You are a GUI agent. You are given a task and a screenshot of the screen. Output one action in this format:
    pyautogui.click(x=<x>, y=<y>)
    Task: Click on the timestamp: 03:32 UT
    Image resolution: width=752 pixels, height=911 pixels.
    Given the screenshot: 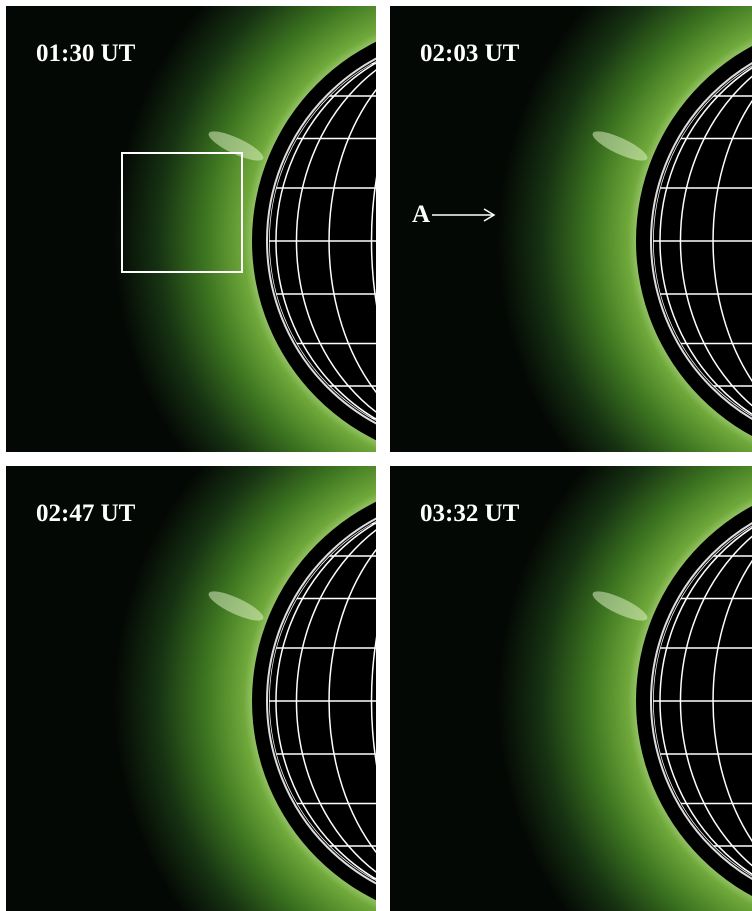 What is the action you would take?
    pyautogui.click(x=470, y=513)
    